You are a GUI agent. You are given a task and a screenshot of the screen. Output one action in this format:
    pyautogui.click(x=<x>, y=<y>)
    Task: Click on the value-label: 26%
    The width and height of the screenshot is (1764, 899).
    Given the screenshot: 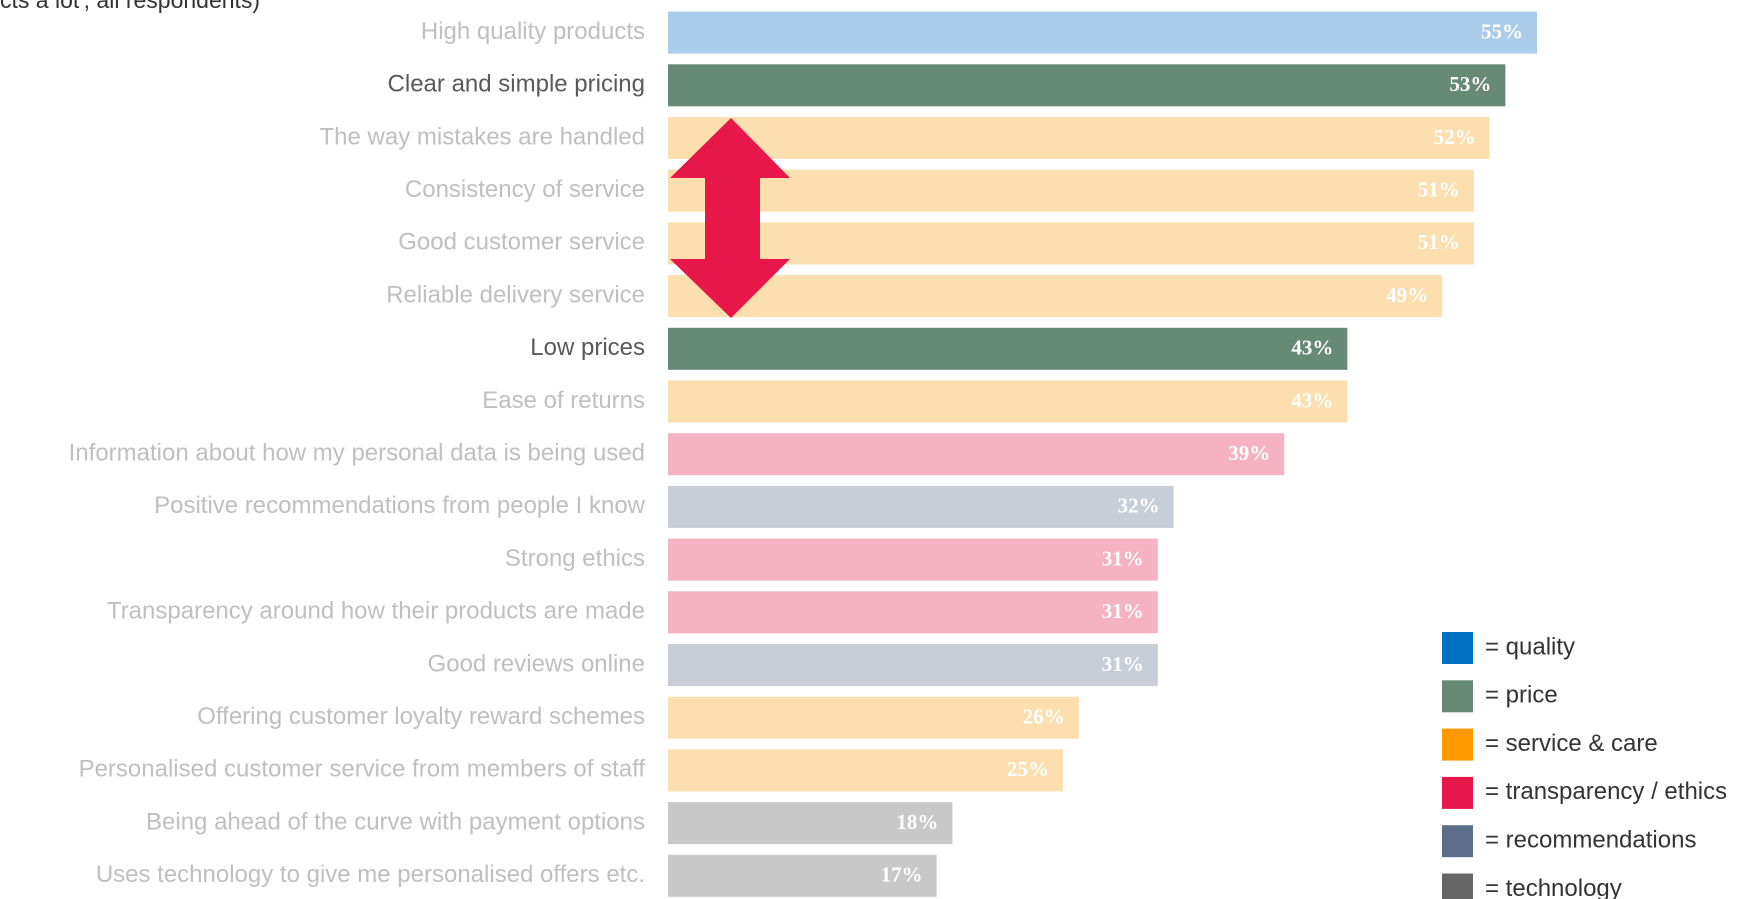 What is the action you would take?
    pyautogui.click(x=1044, y=717)
    